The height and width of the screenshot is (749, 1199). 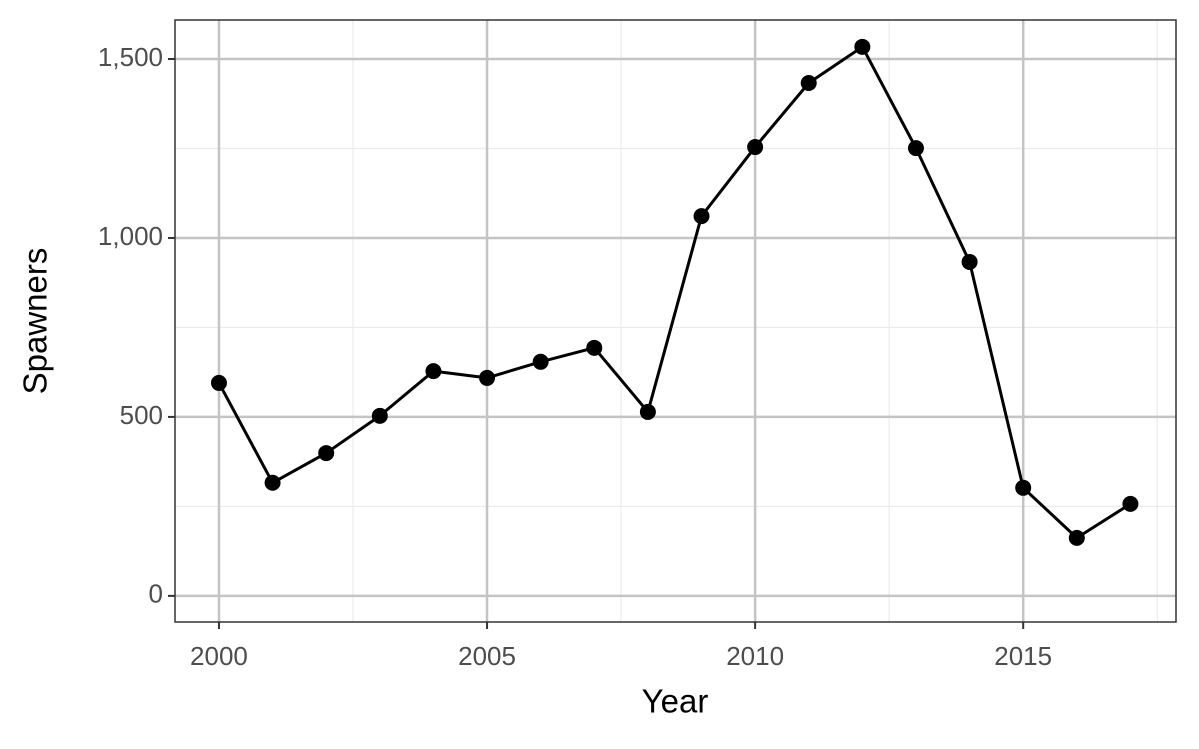 I want to click on x-tick-label: 2005, so click(x=487, y=656).